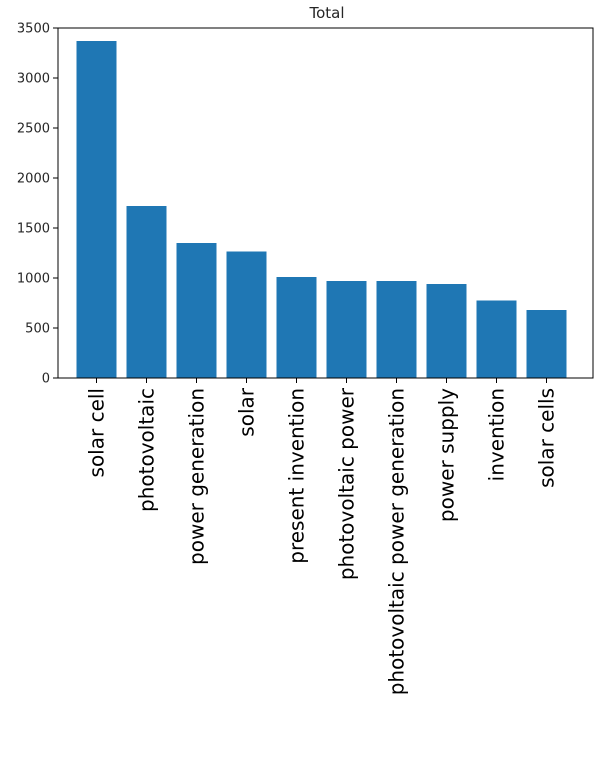 This screenshot has width=594, height=764. I want to click on y-tick-label: 0, so click(46, 379).